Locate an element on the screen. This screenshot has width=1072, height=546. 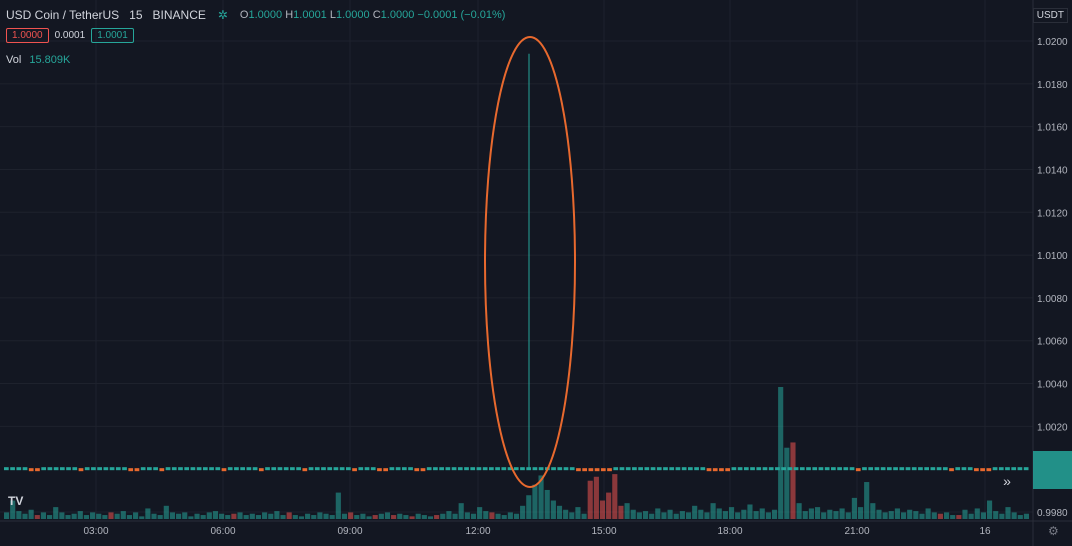
price-tick-label: 1.0160 is located at coordinates (1052, 128).